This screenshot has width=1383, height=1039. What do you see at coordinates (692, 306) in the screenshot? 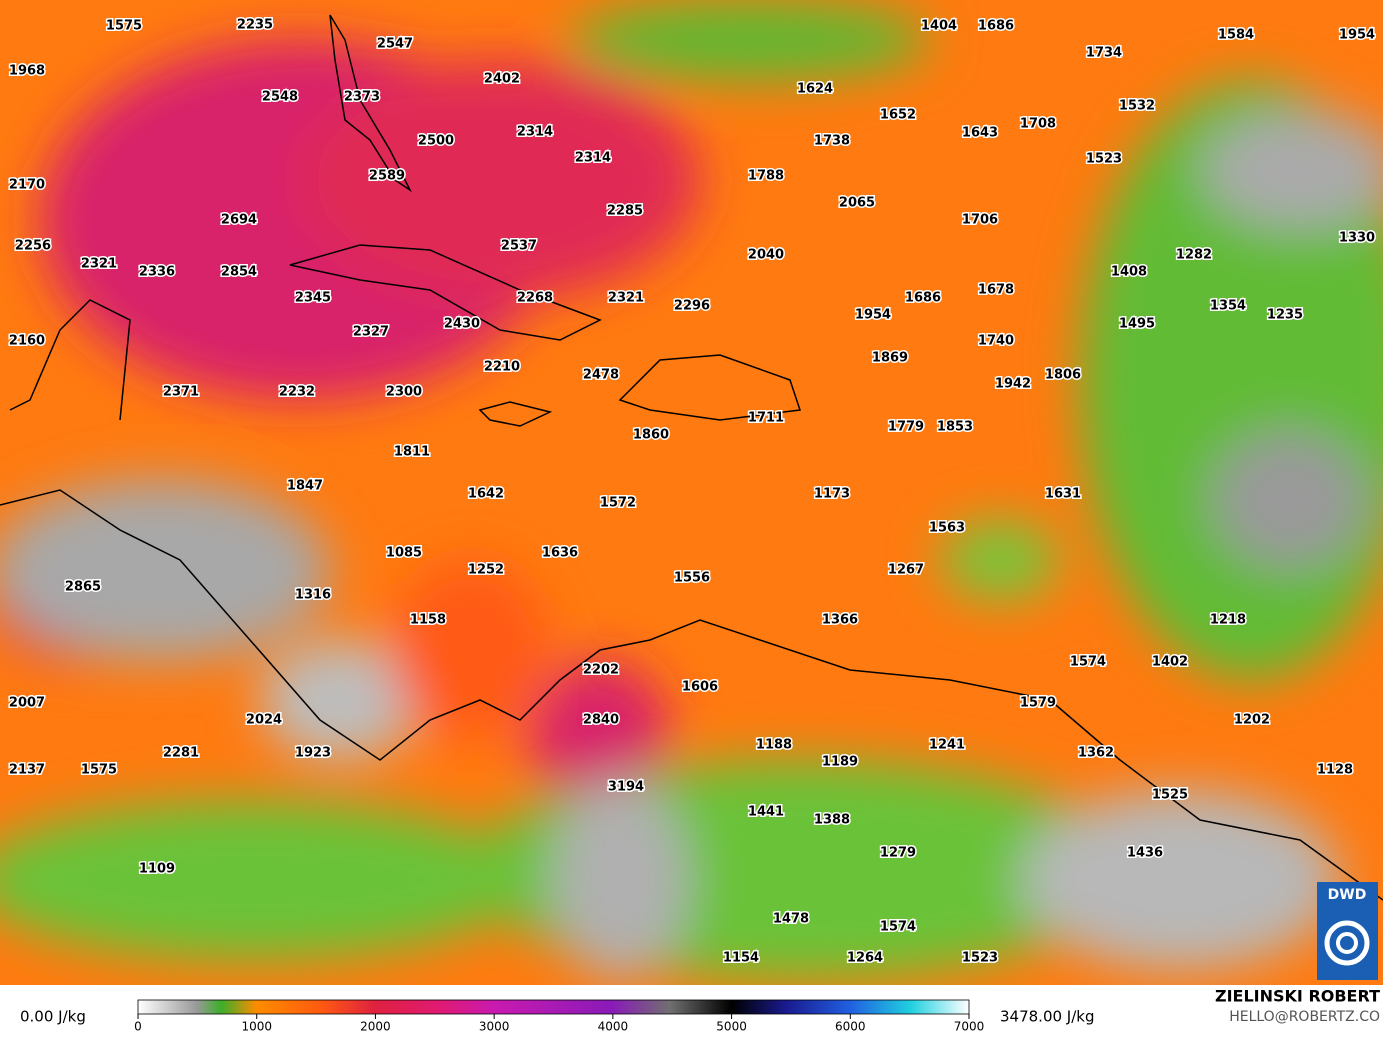
I see `cape-value: 2296` at bounding box center [692, 306].